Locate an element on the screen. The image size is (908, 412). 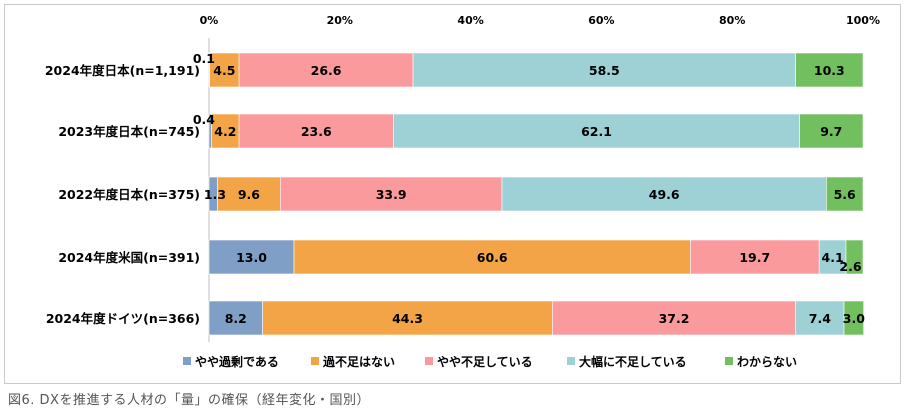
data-label: 4.5 is located at coordinates (224, 70).